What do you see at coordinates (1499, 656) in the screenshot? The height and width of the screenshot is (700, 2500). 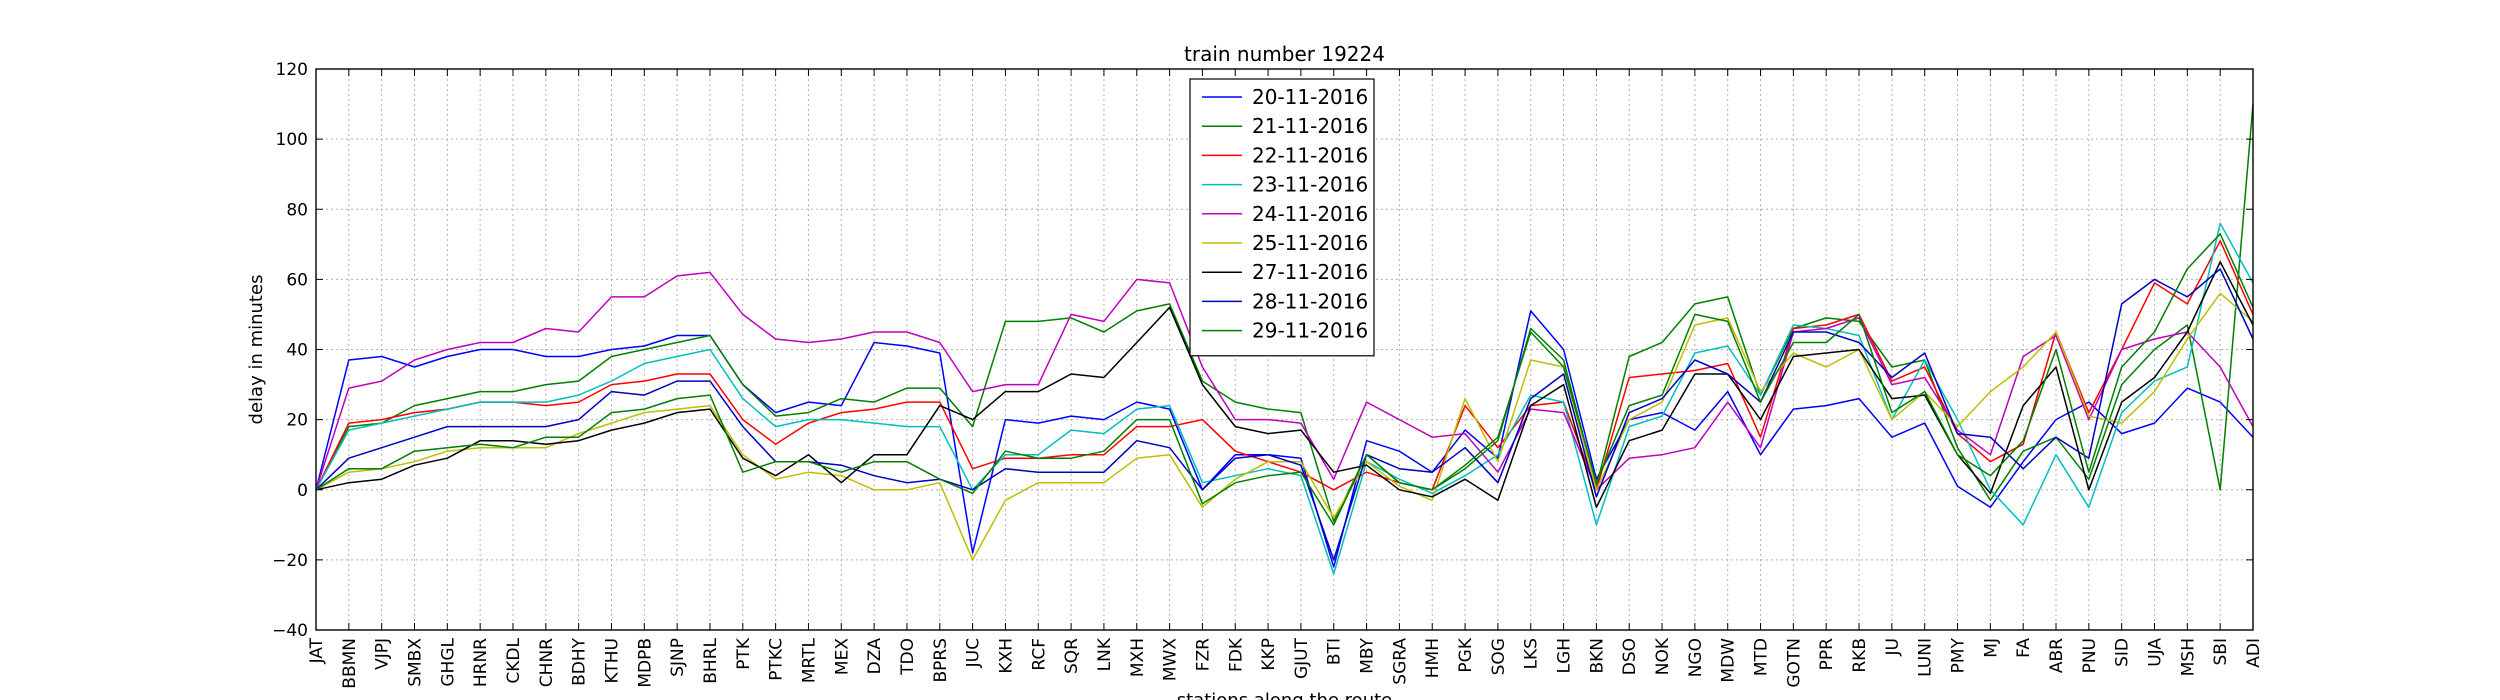 I see `x-tick-label: SOG` at bounding box center [1499, 656].